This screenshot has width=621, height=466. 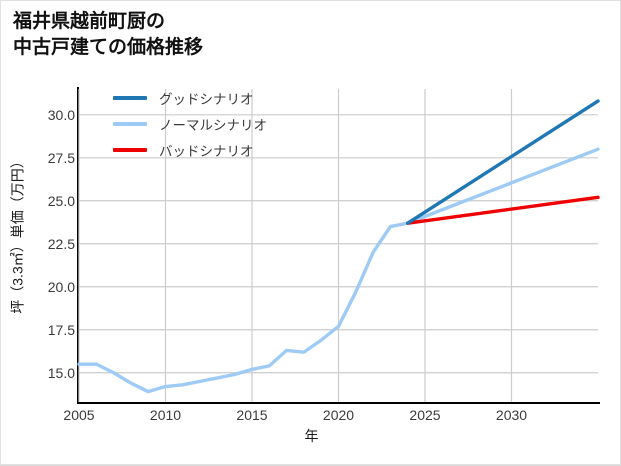 I want to click on y-axis-tick-label: 15.0, so click(x=61, y=372).